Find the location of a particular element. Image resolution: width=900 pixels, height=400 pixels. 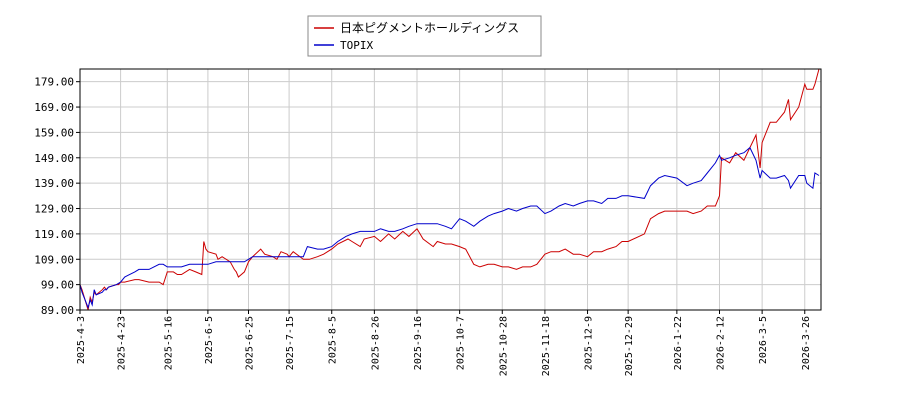

x-tick-label: 2025-6-5 is located at coordinates (209, 340).